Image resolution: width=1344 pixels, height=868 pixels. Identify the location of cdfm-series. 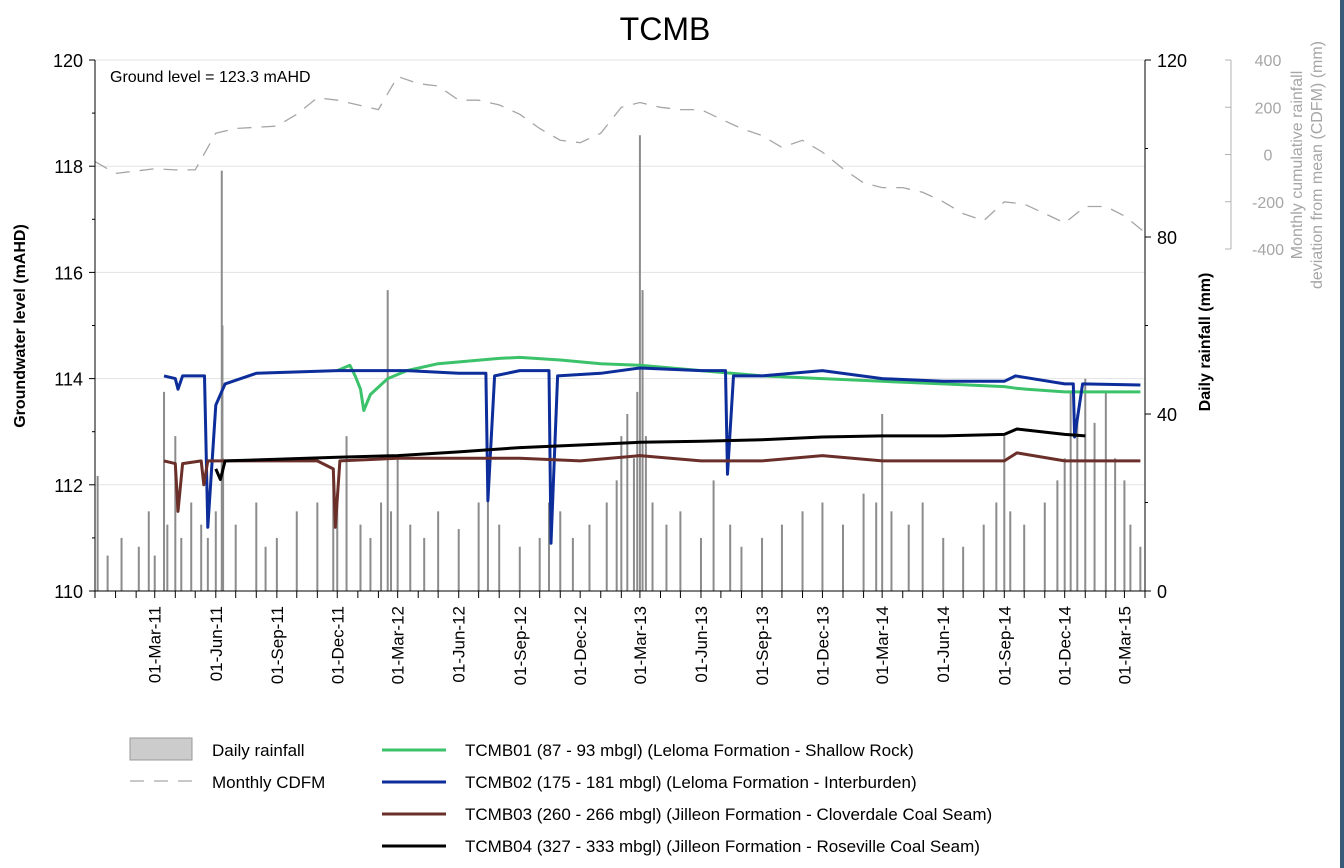
(620, 154).